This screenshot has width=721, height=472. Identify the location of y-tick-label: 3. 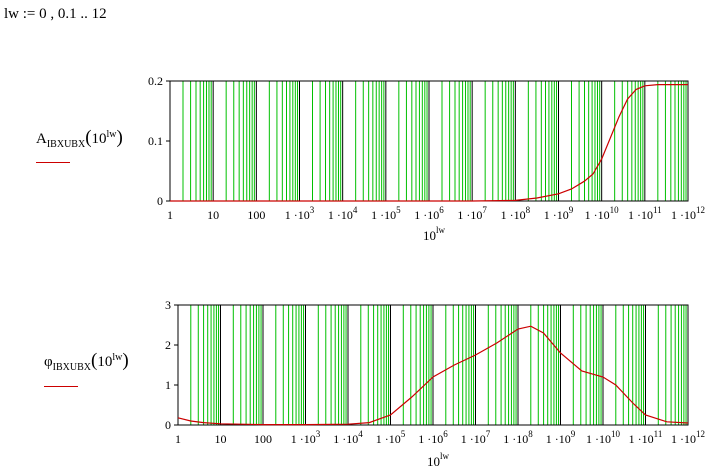
(168, 305).